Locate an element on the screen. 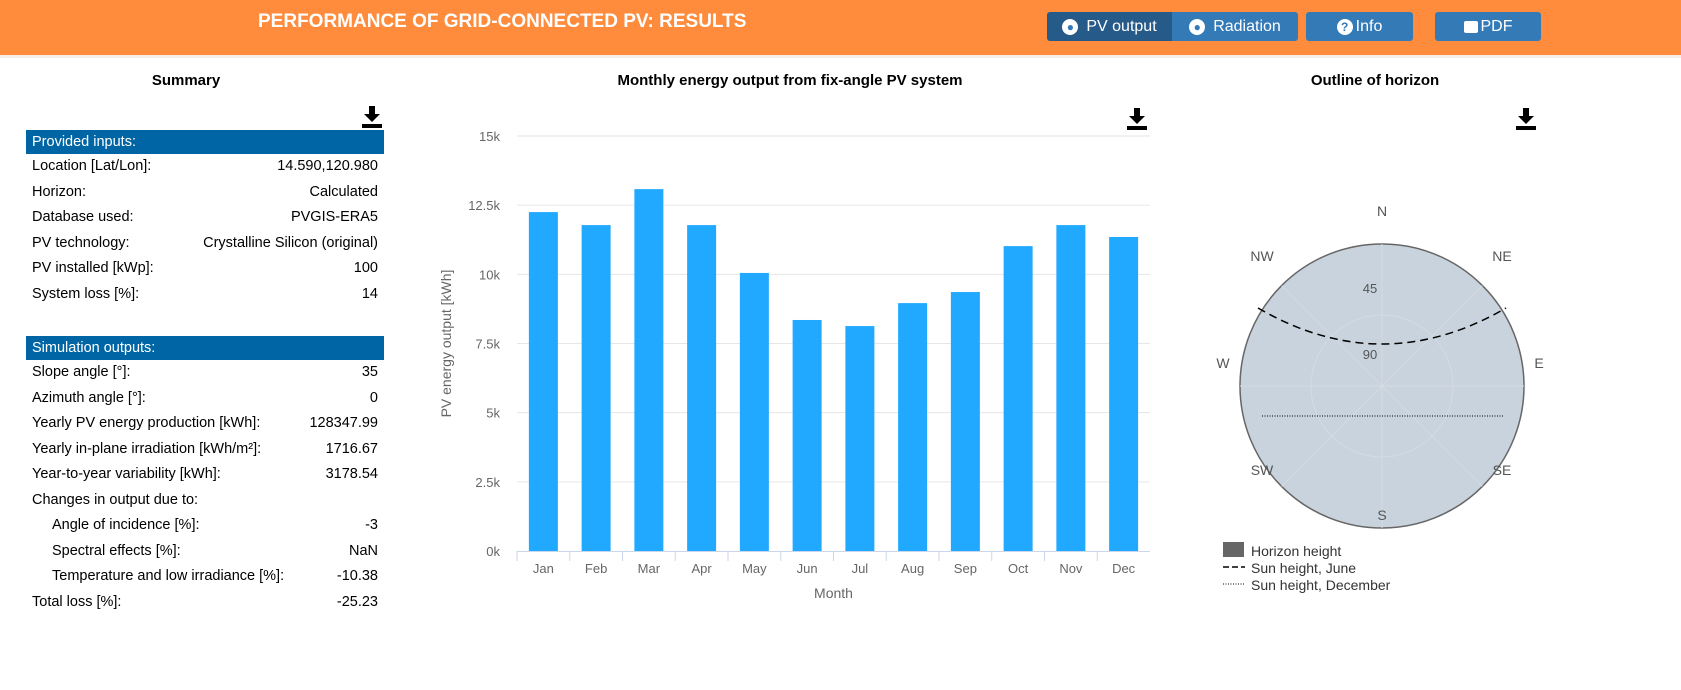 This screenshot has height=690, width=1681. legend-item: Horizon height is located at coordinates (1296, 551).